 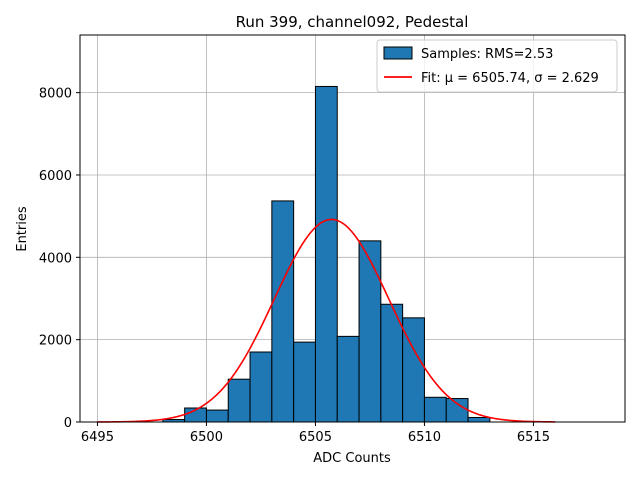 What do you see at coordinates (55, 341) in the screenshot?
I see `y-tick-label: 2000` at bounding box center [55, 341].